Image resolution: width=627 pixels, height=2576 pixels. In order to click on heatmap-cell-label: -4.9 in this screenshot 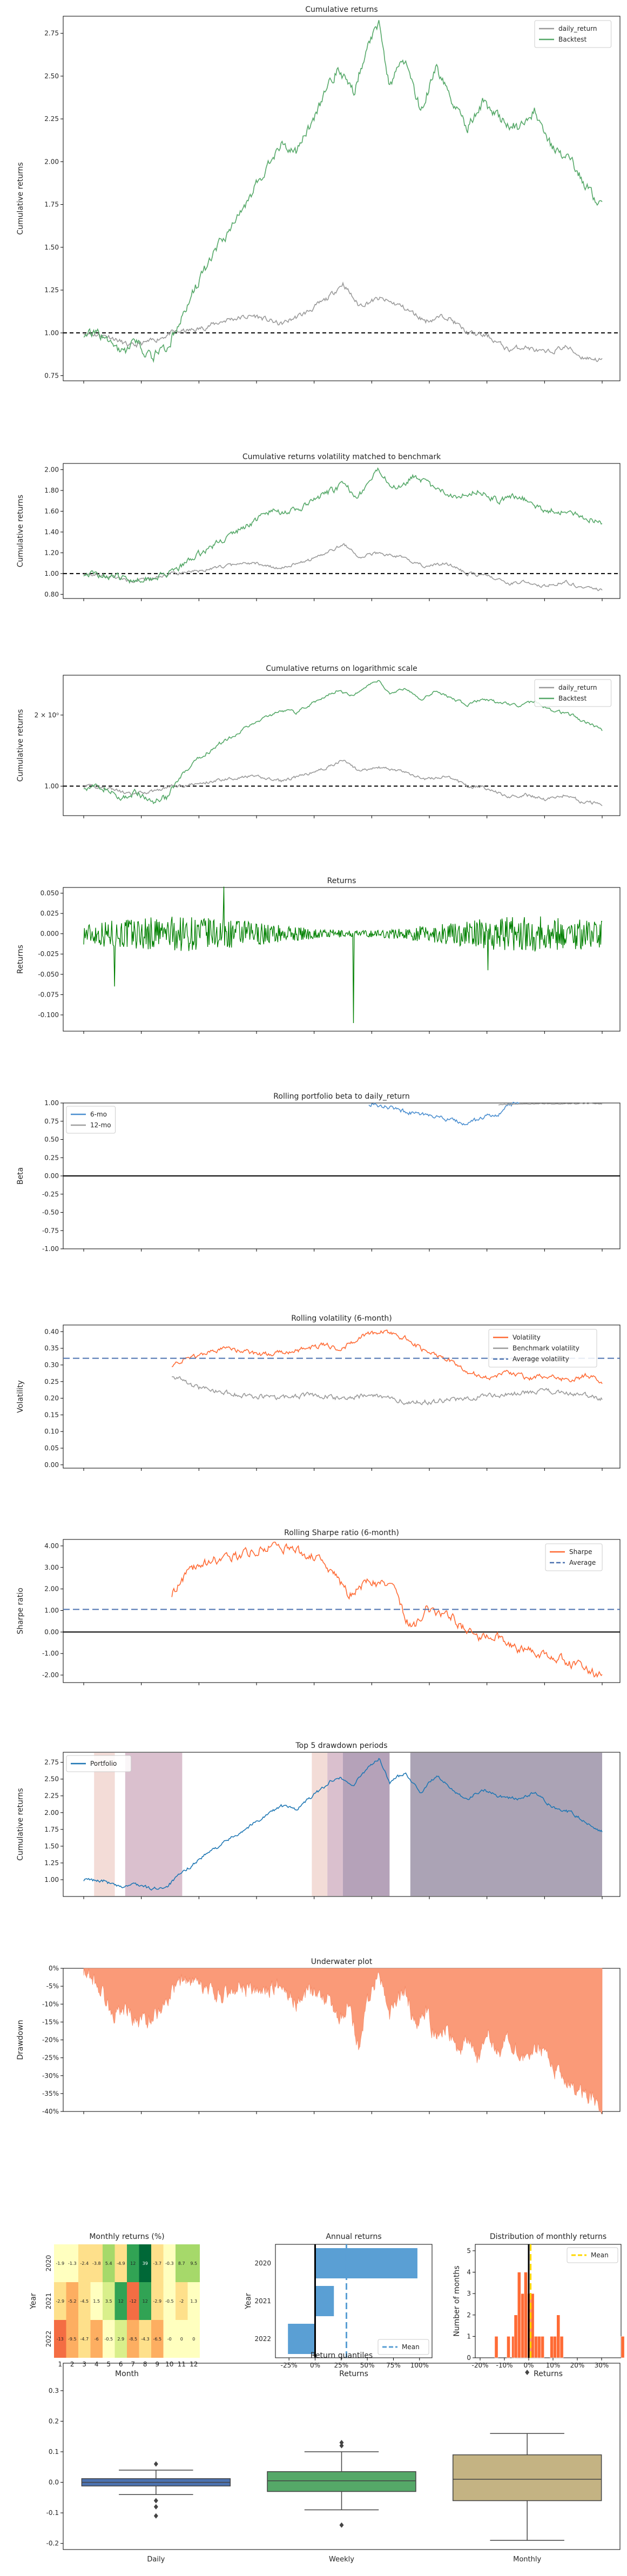, I will do `click(121, 2263)`.